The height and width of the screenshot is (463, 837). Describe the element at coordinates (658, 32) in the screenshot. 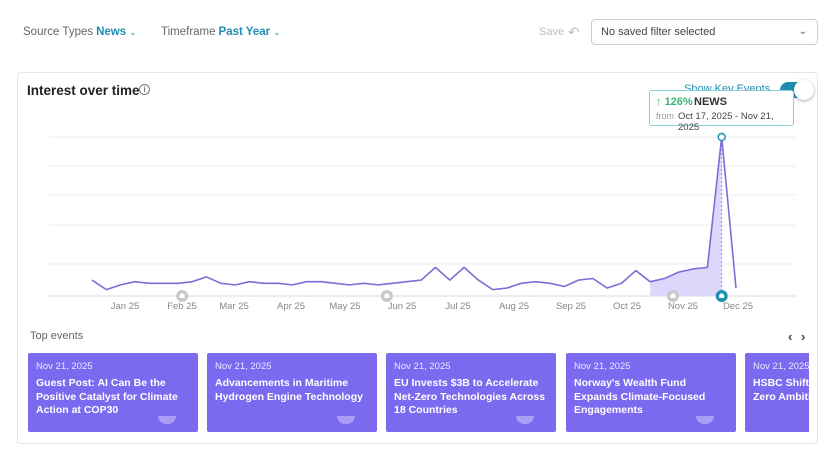

I see `saved-filter-value: No saved filter selected` at that location.